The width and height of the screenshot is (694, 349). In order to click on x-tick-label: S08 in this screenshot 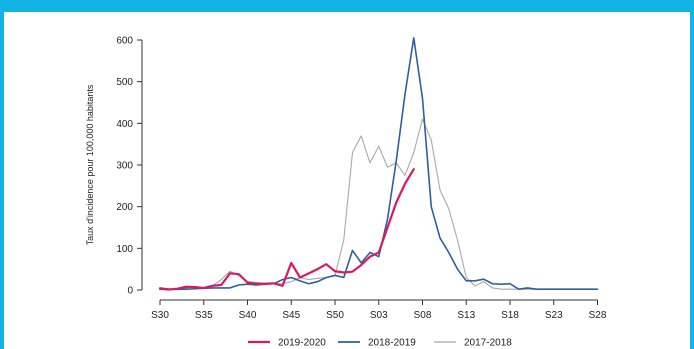, I will do `click(423, 315)`.